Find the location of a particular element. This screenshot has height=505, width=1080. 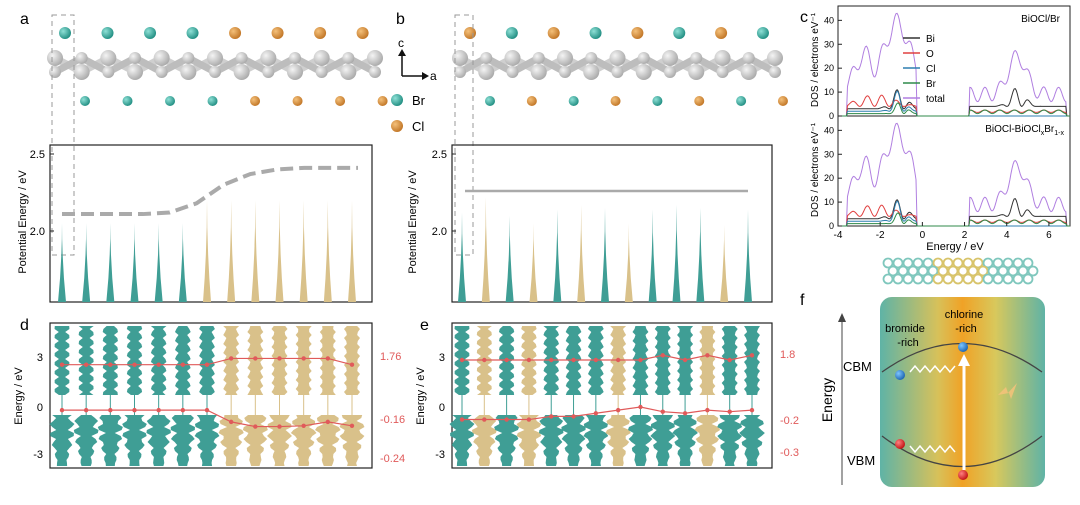

panel-e: e Energy / eV 3 0 -3 1.8 -0.2 -0.3 is located at coordinates (607, 393).